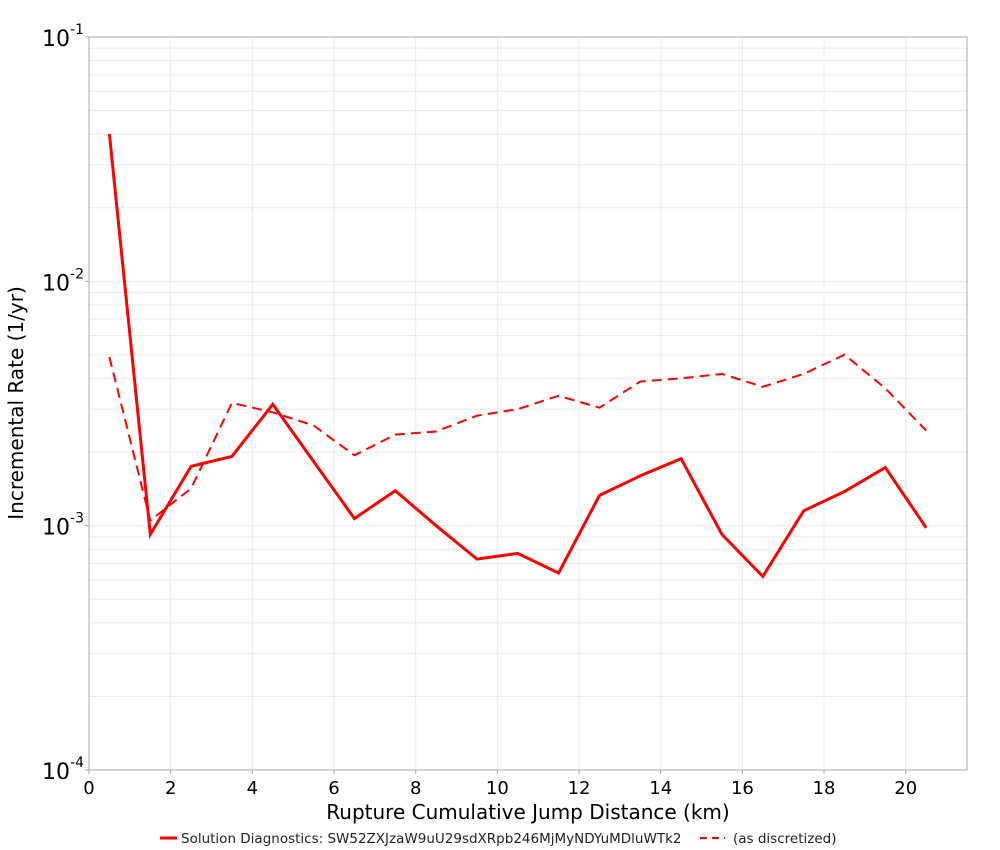 This screenshot has height=850, width=1000. Describe the element at coordinates (63, 281) in the screenshot. I see `y-tick-label: 10⁻²` at that location.